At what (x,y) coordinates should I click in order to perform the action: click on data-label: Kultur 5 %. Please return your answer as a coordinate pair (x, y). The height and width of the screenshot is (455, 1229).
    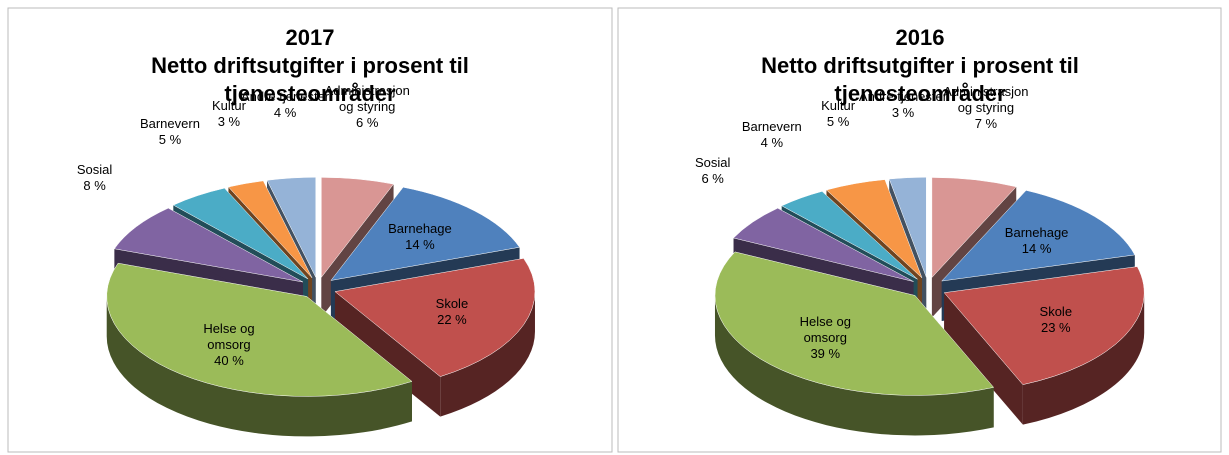
    Looking at the image, I should click on (838, 114).